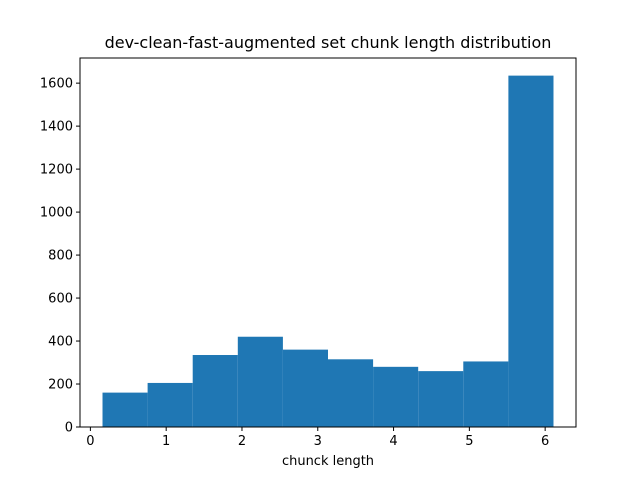 The width and height of the screenshot is (640, 480). What do you see at coordinates (56, 127) in the screenshot?
I see `y-tick-label-1400: 1400` at bounding box center [56, 127].